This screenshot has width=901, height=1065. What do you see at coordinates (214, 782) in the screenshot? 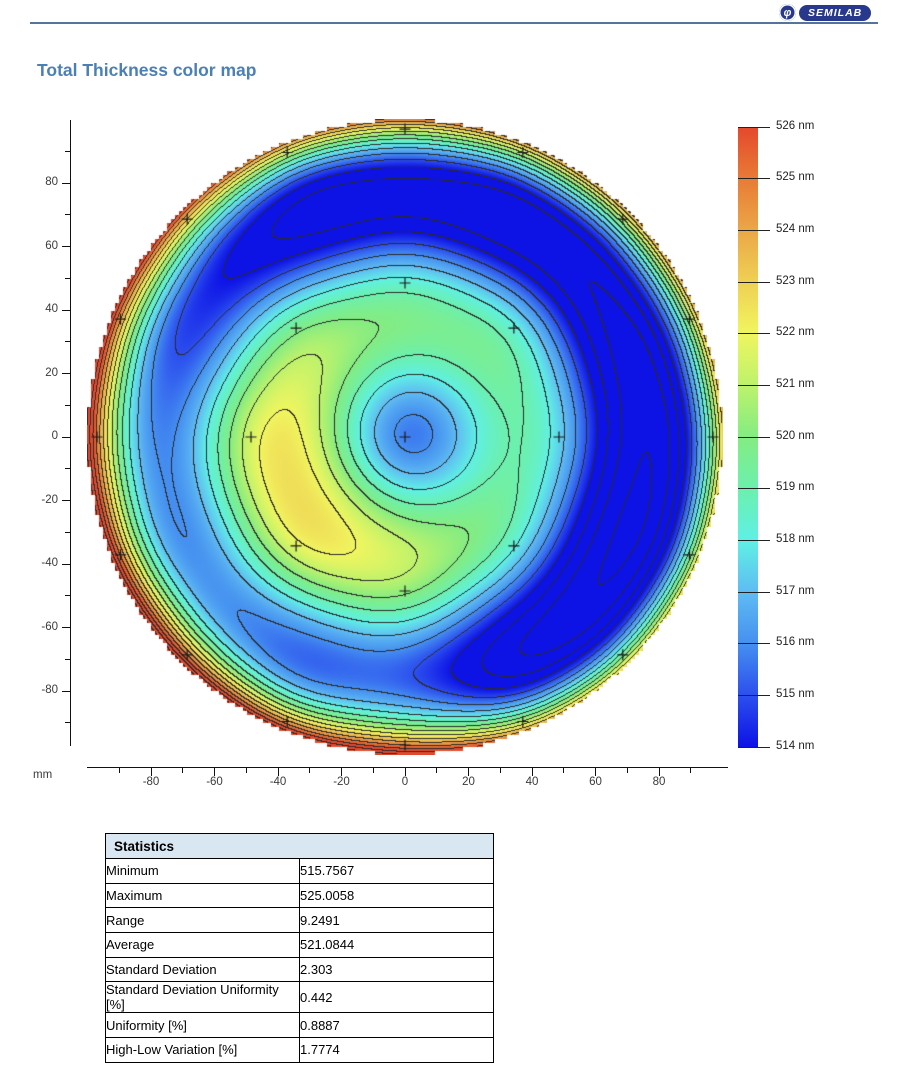
I see `x-tick-label: -60` at bounding box center [214, 782].